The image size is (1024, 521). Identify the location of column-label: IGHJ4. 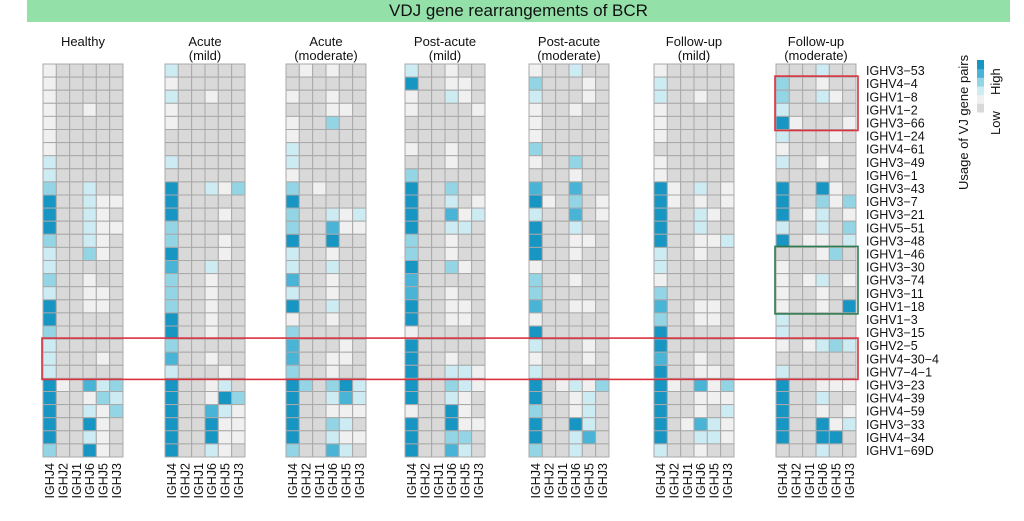
(661, 480).